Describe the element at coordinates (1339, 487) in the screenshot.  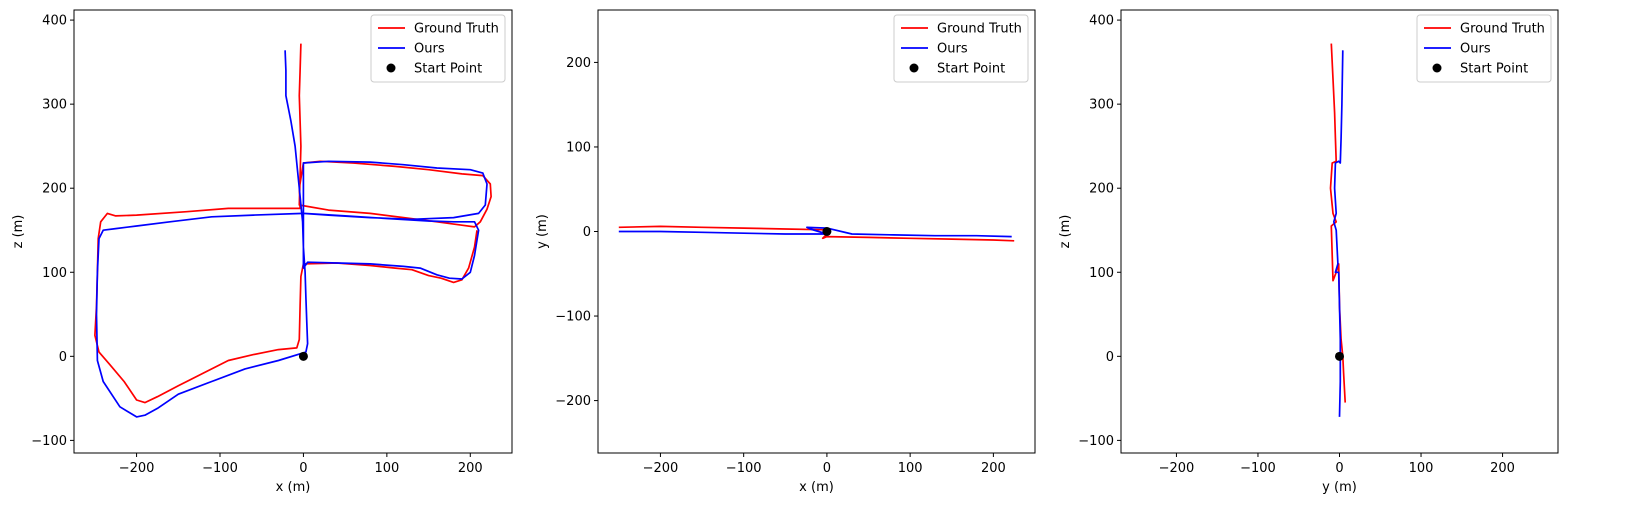
I see `x-axis-label: y (m)` at that location.